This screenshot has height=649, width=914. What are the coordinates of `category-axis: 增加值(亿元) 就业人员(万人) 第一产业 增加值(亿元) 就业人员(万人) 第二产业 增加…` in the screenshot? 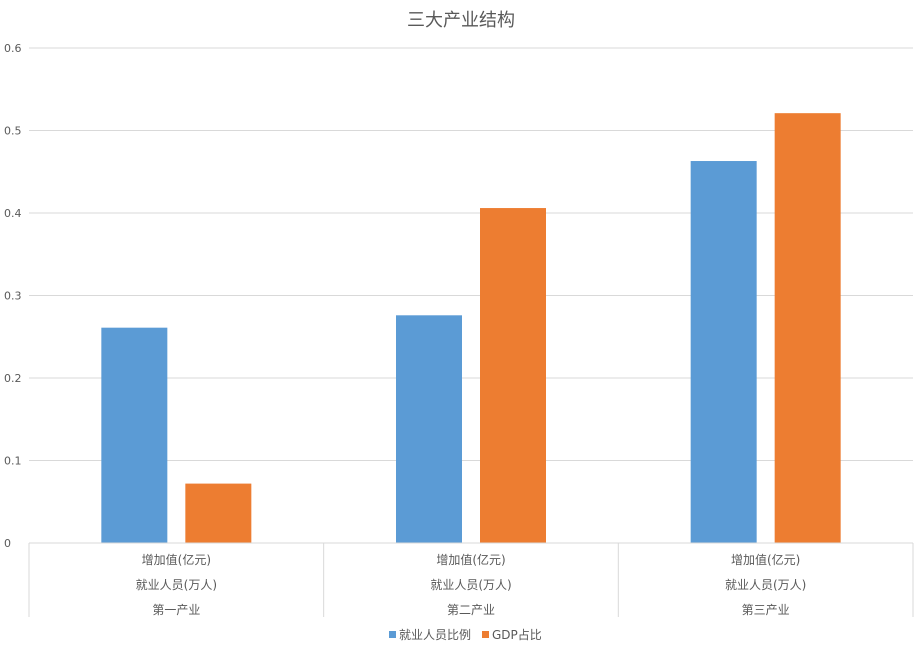 It's located at (471, 579).